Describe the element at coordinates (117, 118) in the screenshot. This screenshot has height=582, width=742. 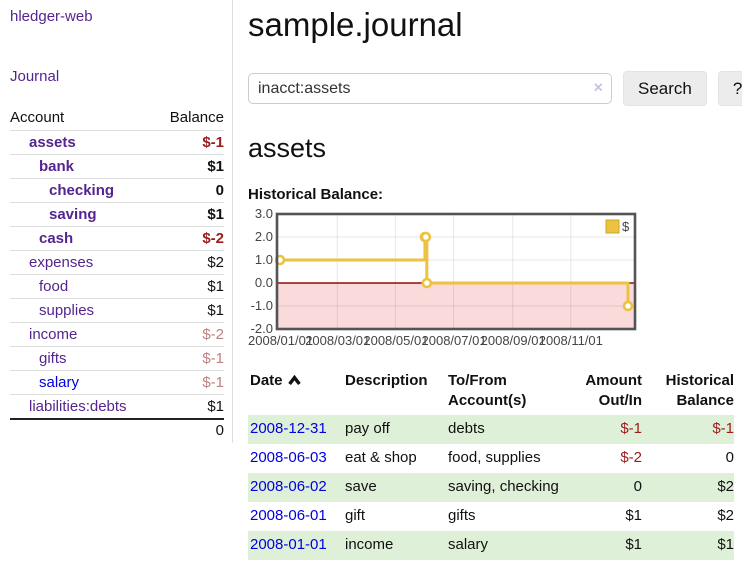
I see `accounts-header-row: Account Balance` at that location.